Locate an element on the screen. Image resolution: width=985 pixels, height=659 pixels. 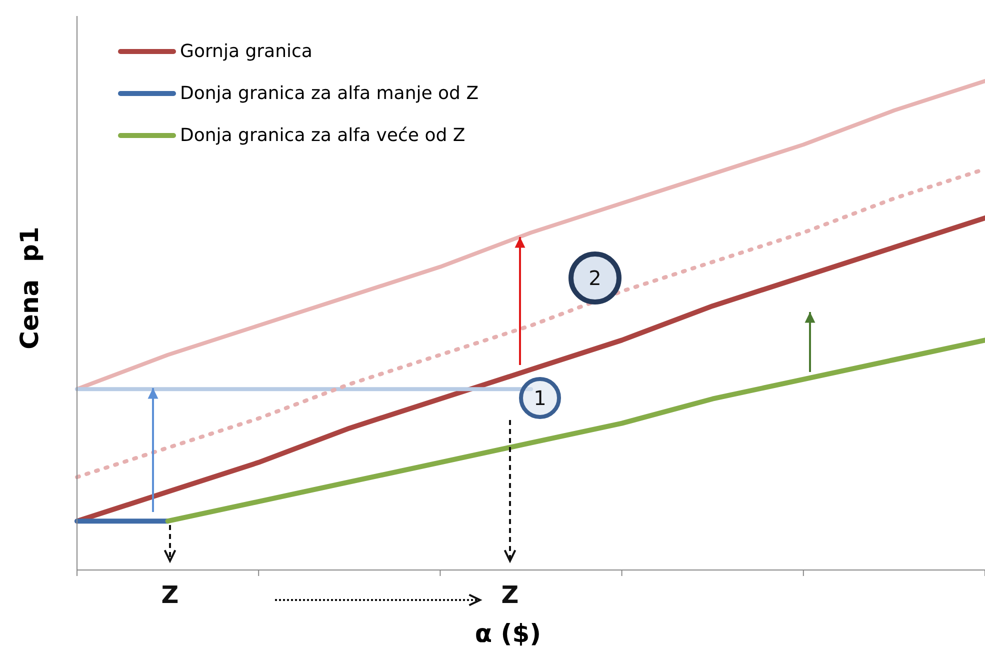
annotation: 1 is located at coordinates (540, 398).